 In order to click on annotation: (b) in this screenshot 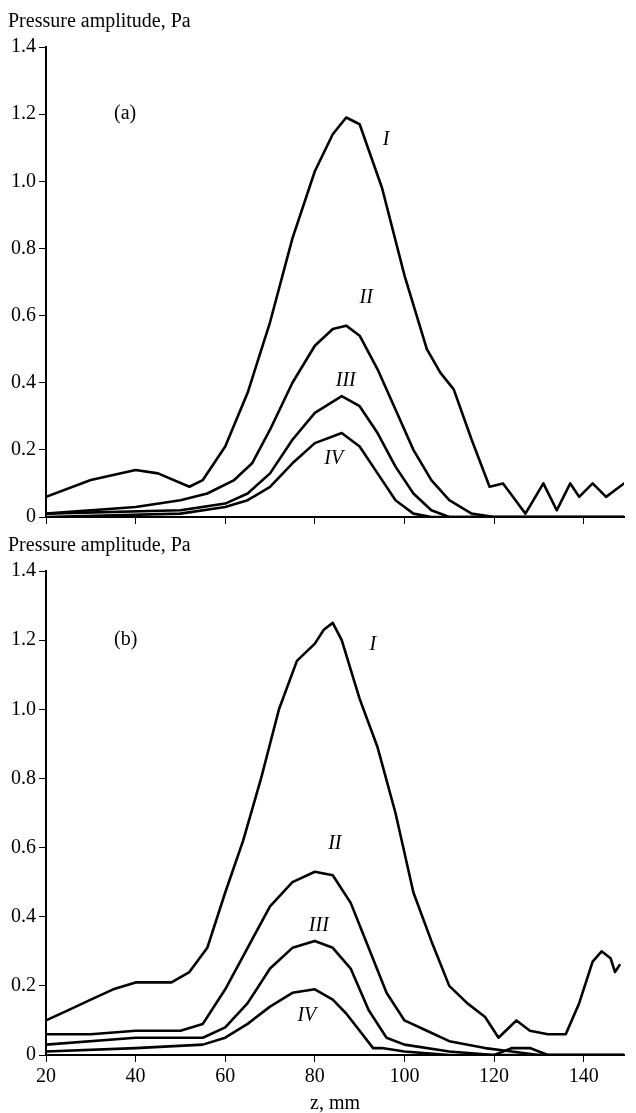, I will do `click(126, 639)`.